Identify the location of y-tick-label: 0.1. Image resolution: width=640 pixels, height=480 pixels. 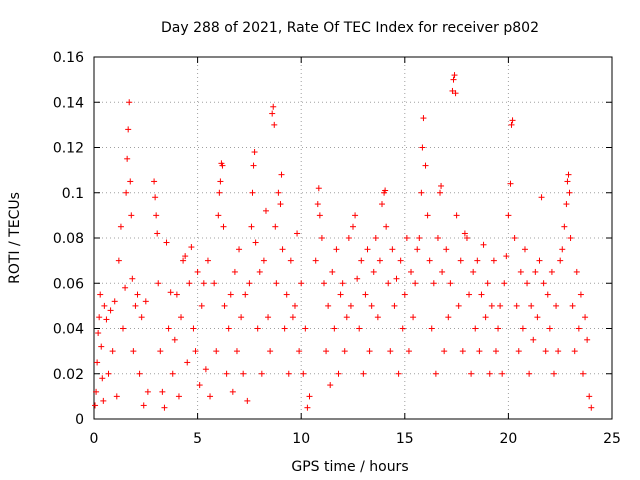
(73, 194).